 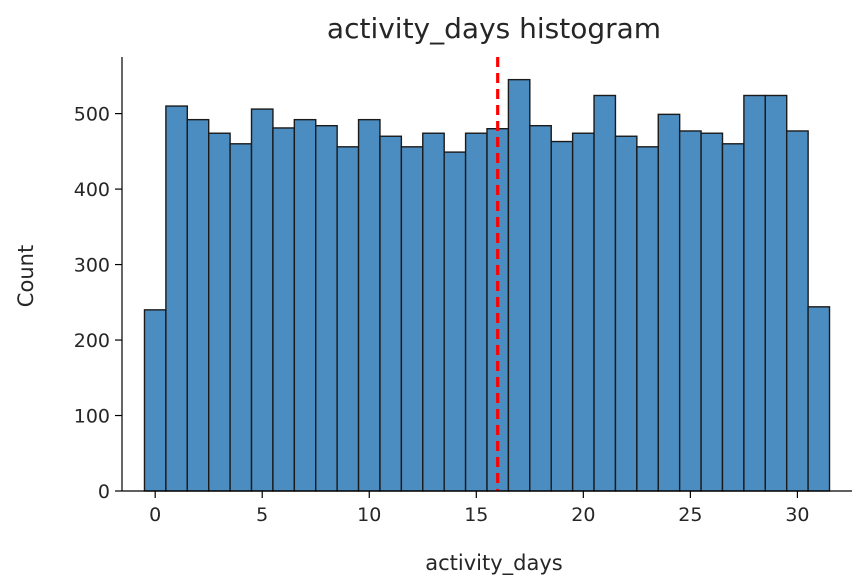 I want to click on x-tick-label-20: 20, so click(x=583, y=515).